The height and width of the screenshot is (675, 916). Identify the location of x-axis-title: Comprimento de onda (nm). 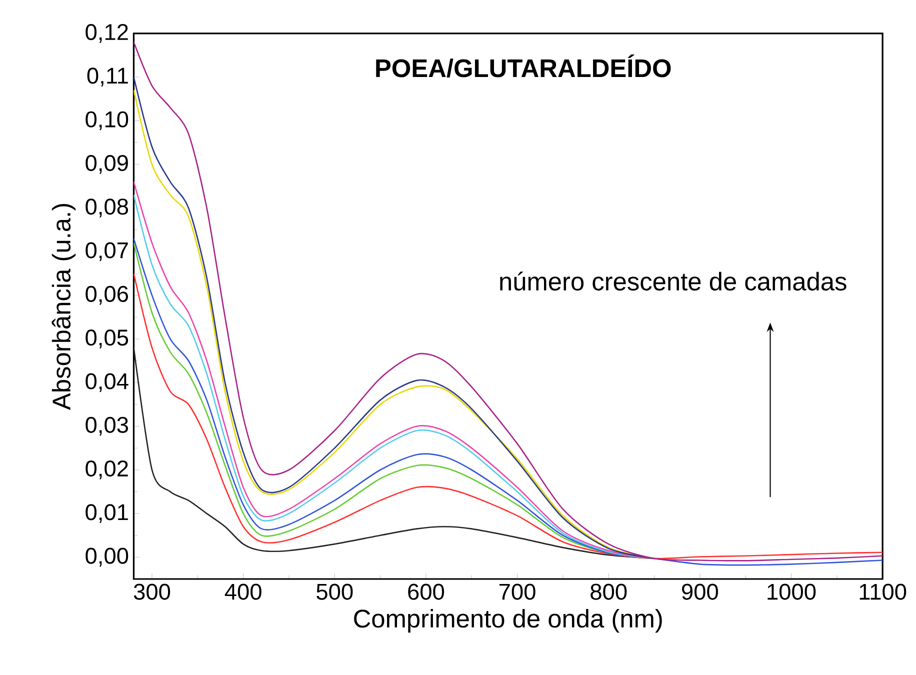
(508, 620).